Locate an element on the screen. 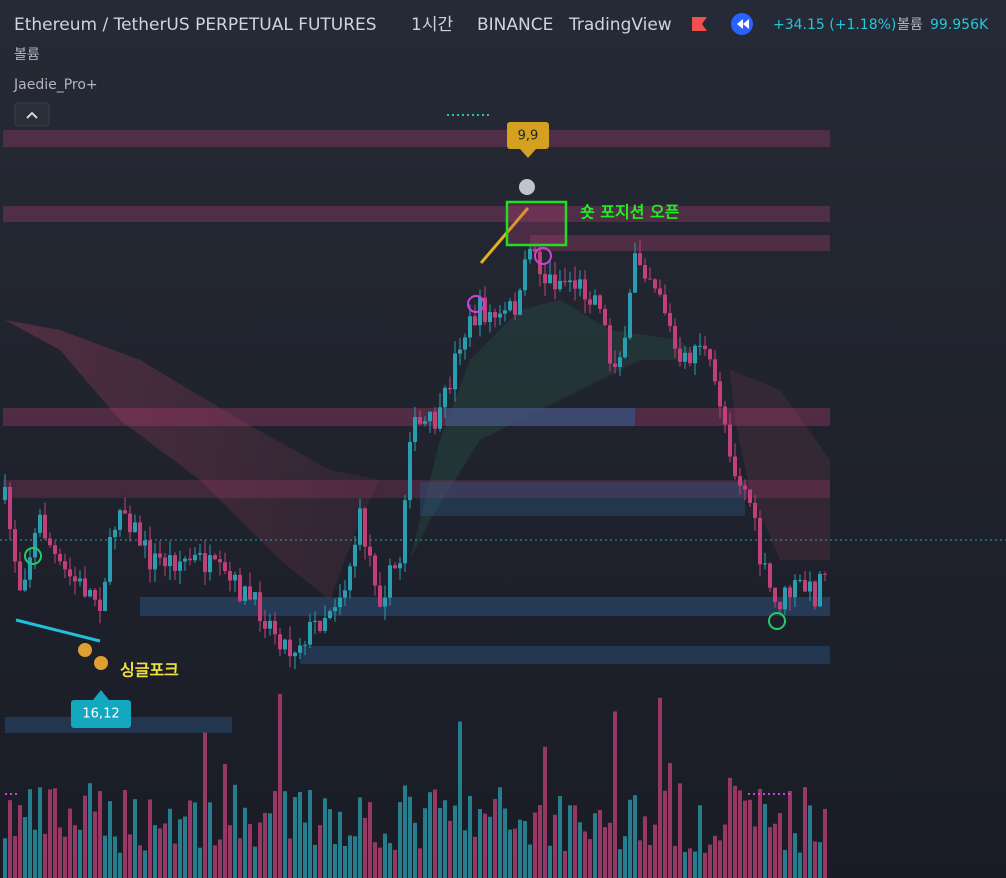 This screenshot has width=1006, height=878. volume-label: 볼륨 is located at coordinates (910, 25).